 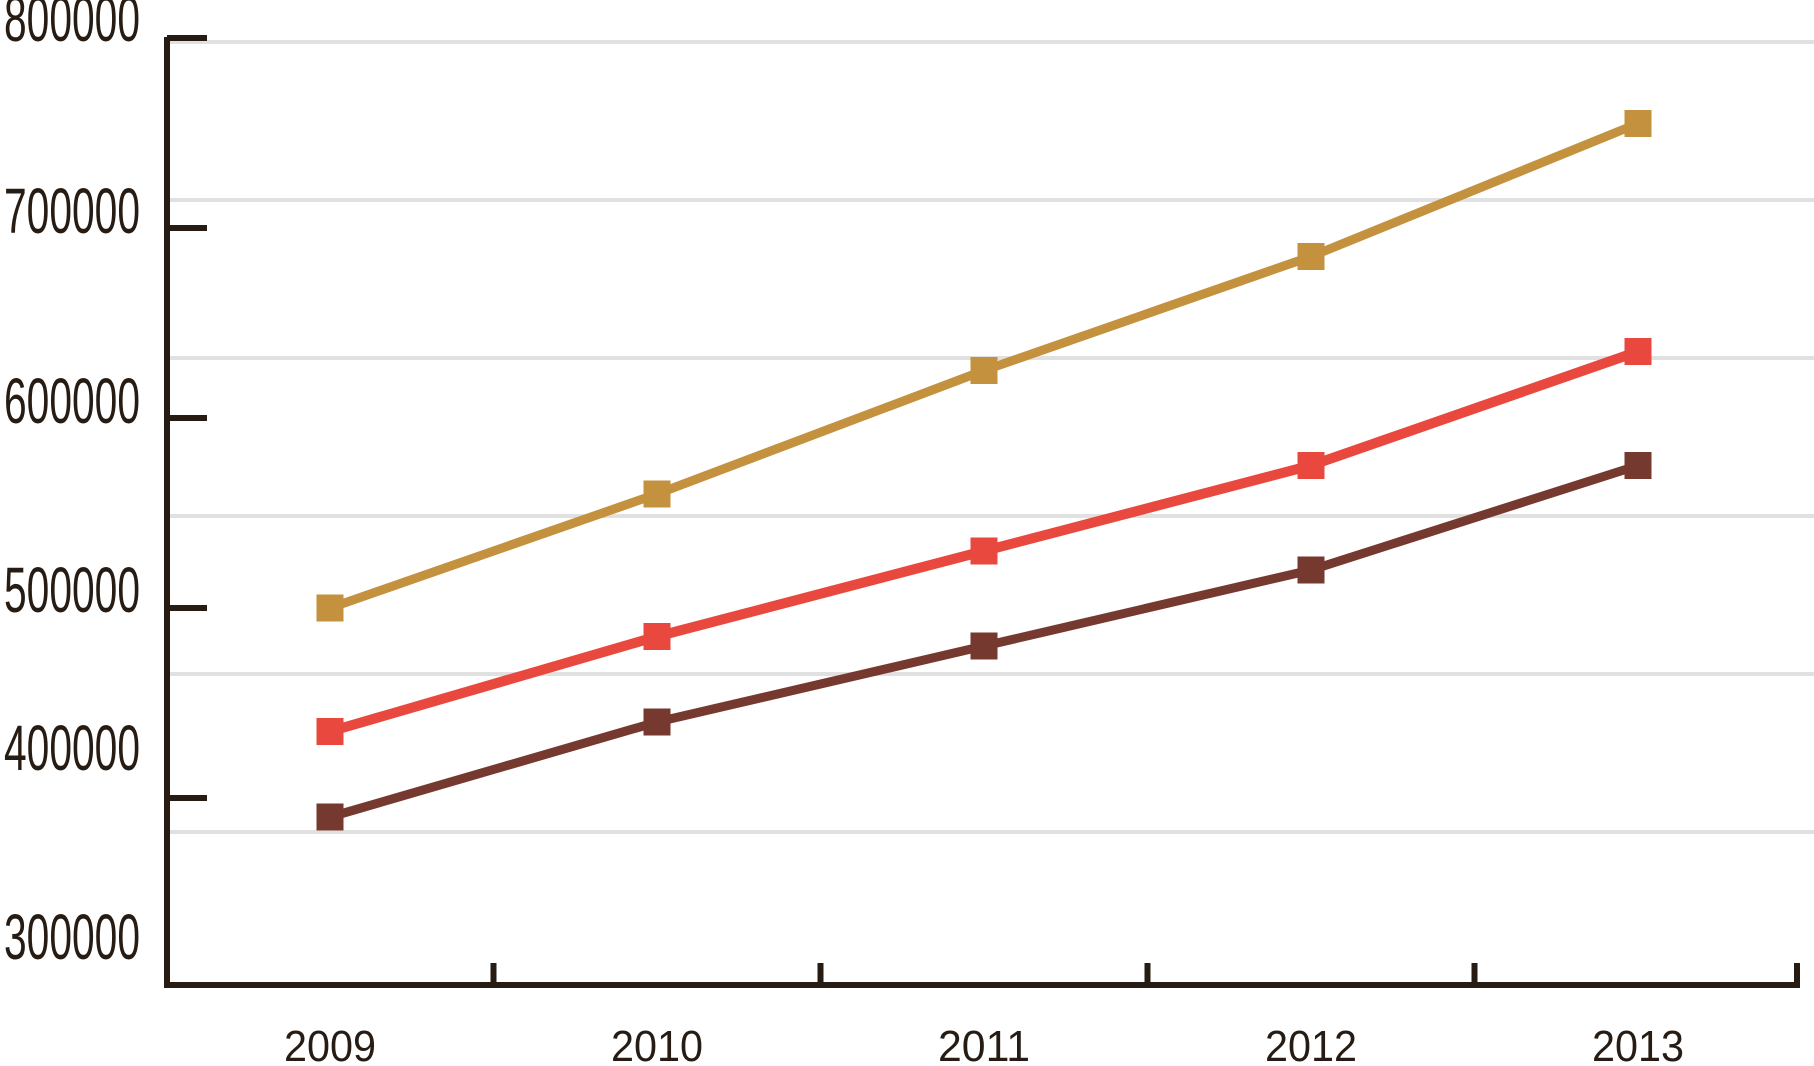 I want to click on y-axis: 800000 700000 600000 500000 400000 300000, so click(x=105, y=486).